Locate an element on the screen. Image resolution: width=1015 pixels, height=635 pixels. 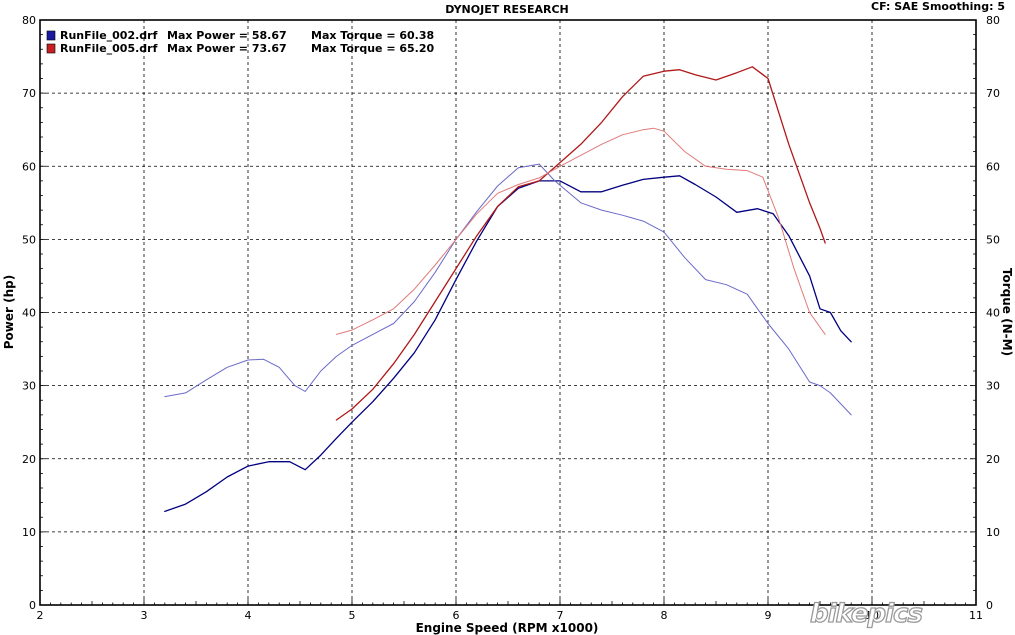
legend-file-run1: RunFile_002.drf is located at coordinates (109, 35).